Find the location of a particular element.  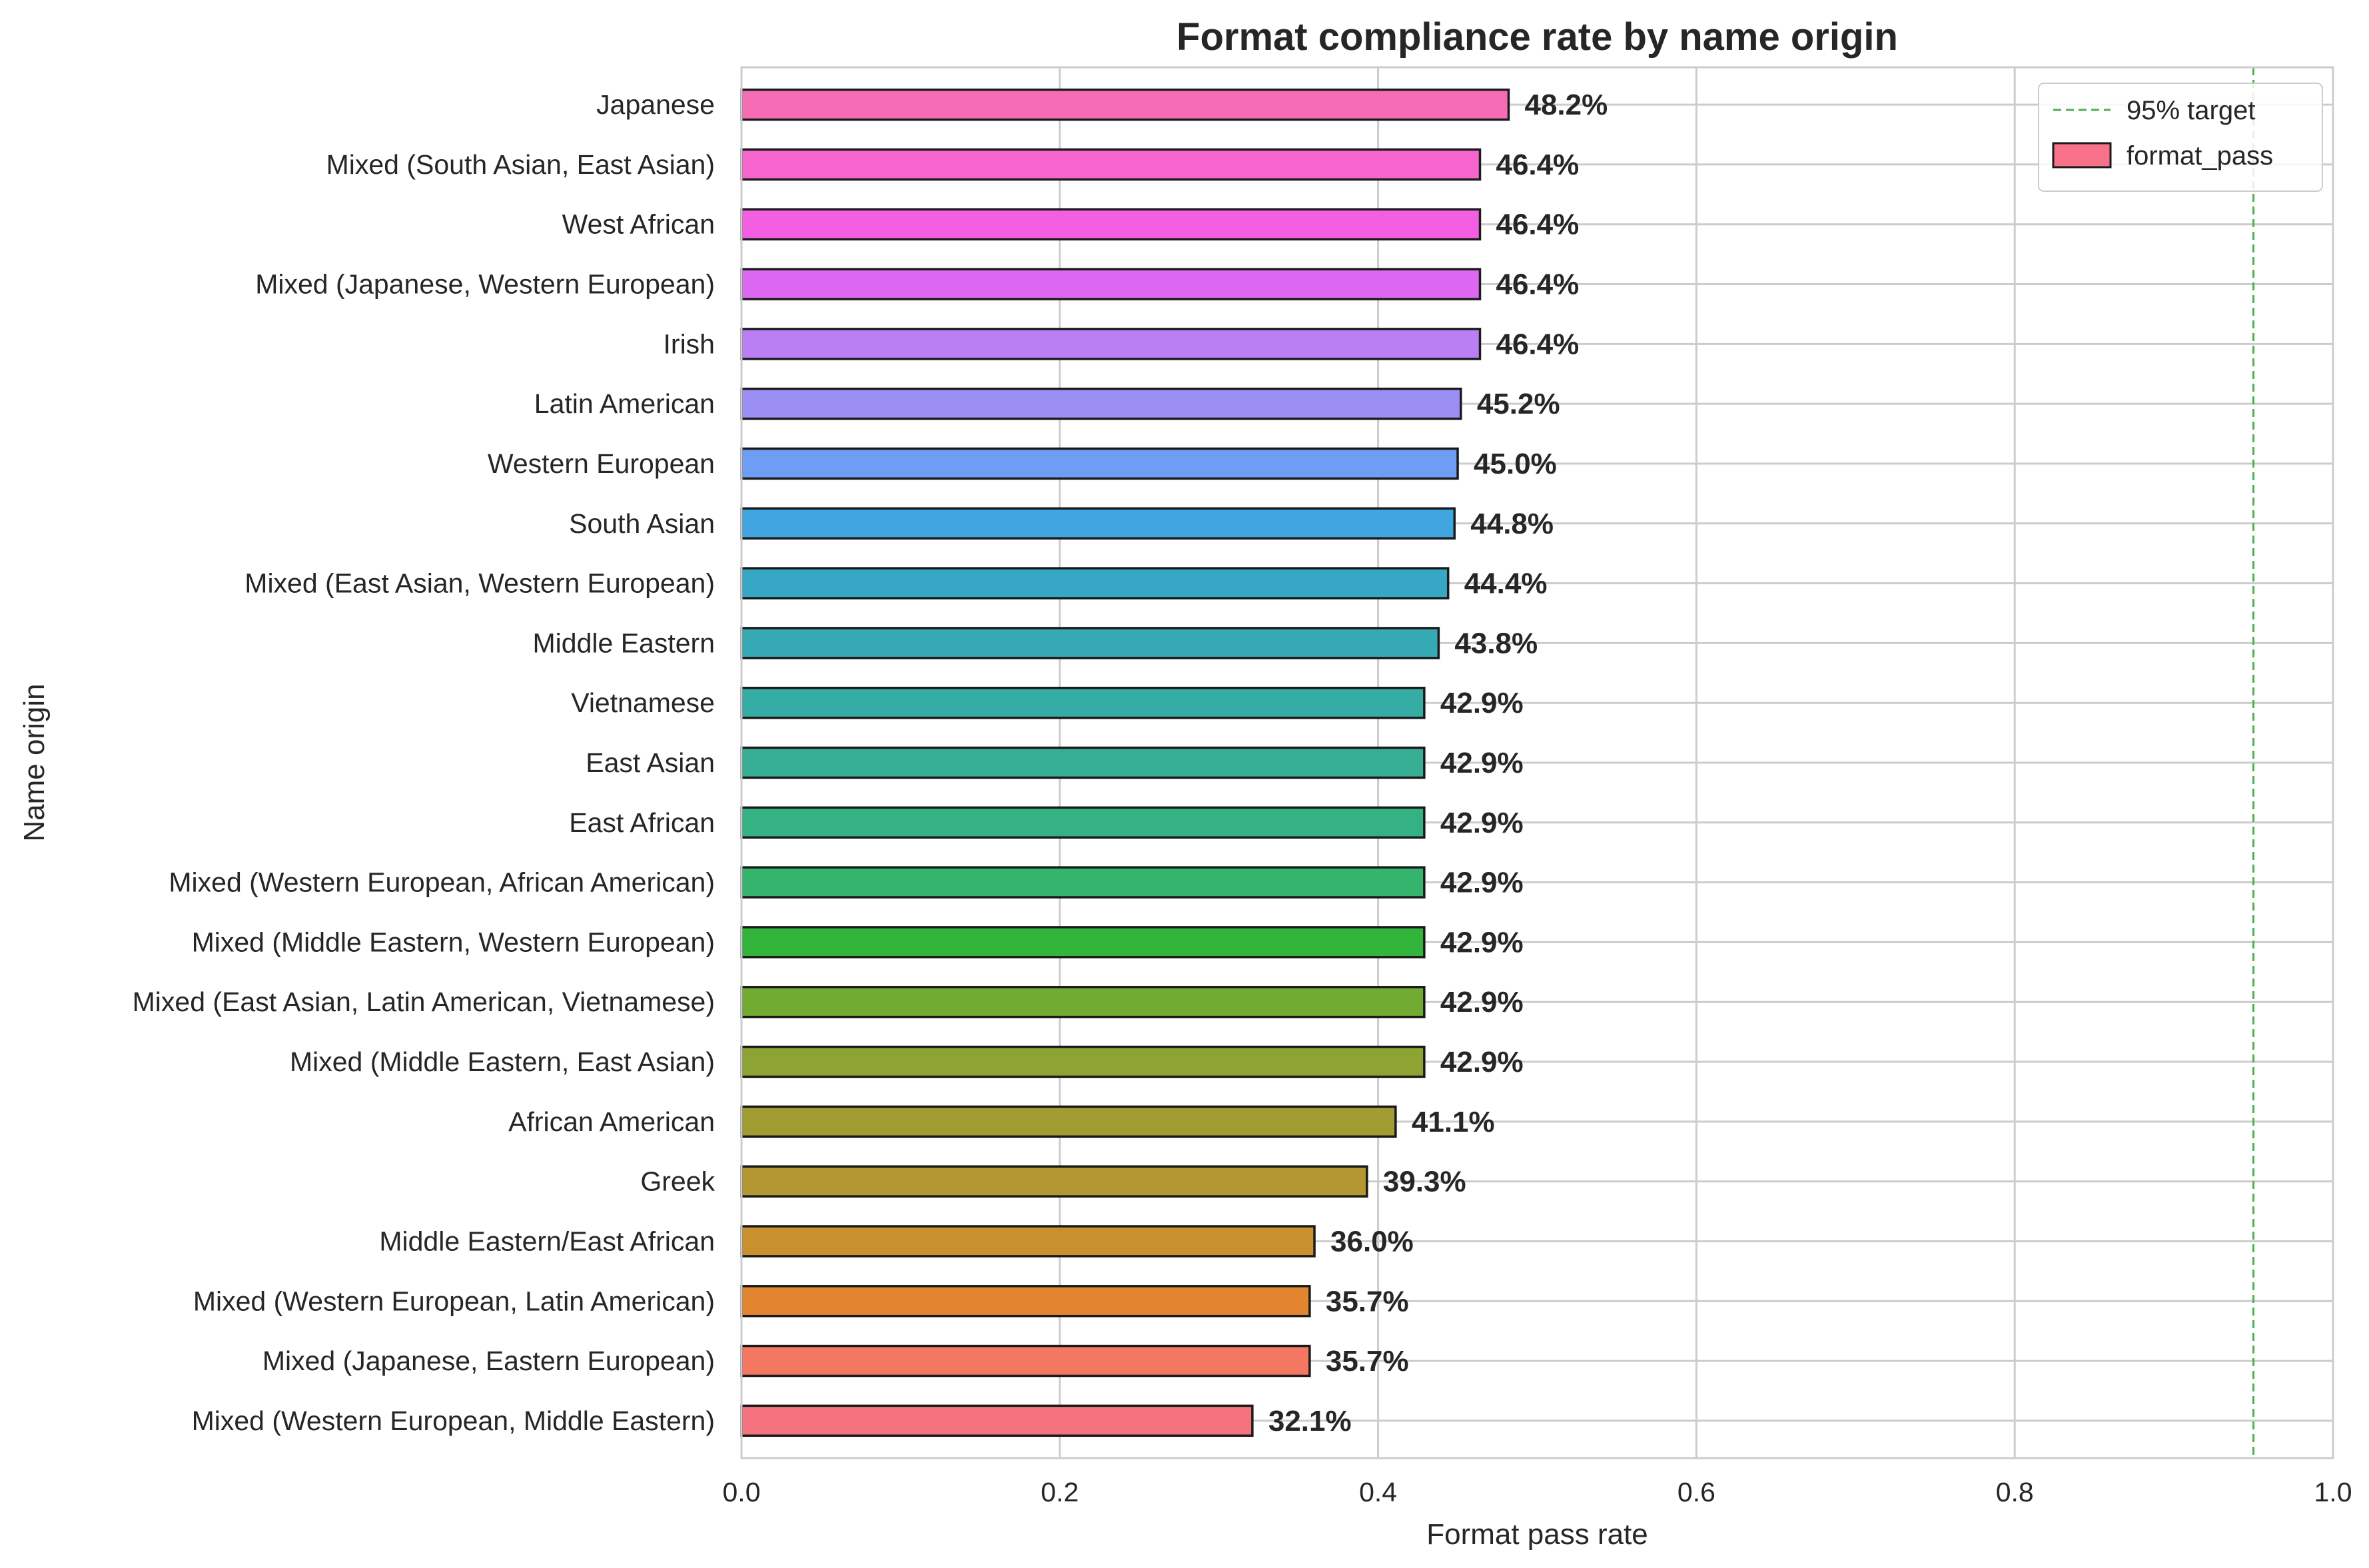

y-tick-label: Mixed (Western European, Latin American) is located at coordinates (454, 1301).